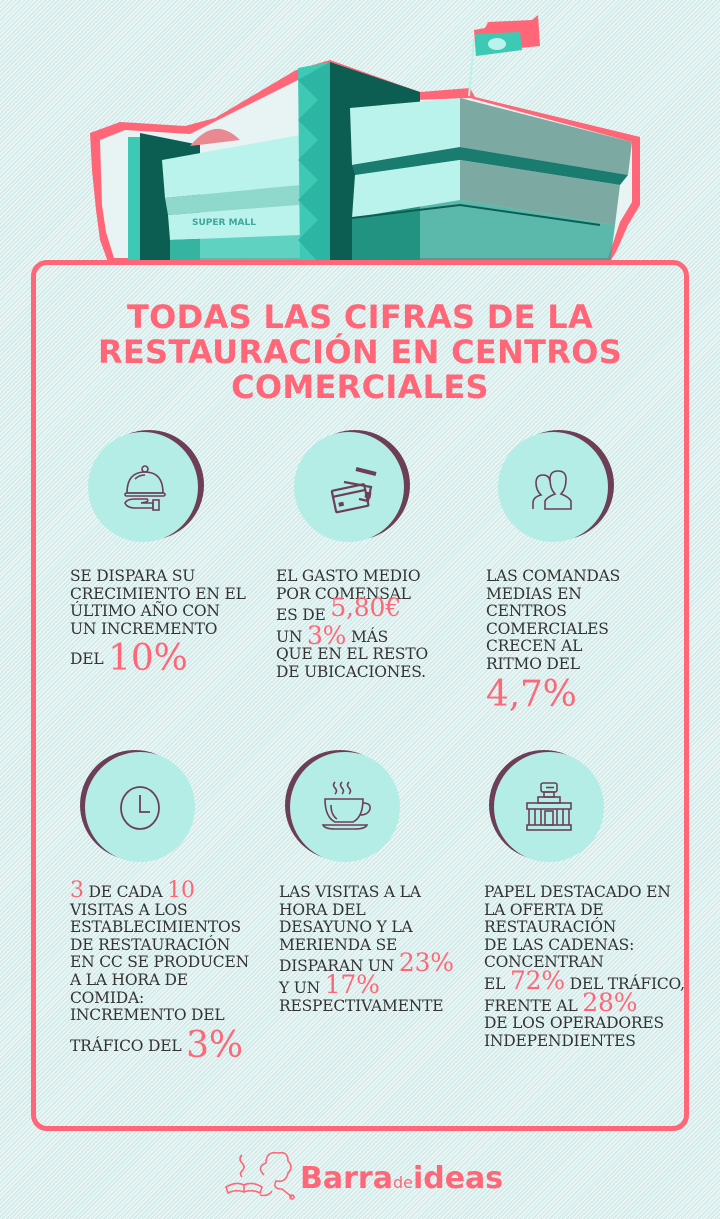  Describe the element at coordinates (534, 593) in the screenshot. I see `stat-text: MEDIAS EN` at that location.